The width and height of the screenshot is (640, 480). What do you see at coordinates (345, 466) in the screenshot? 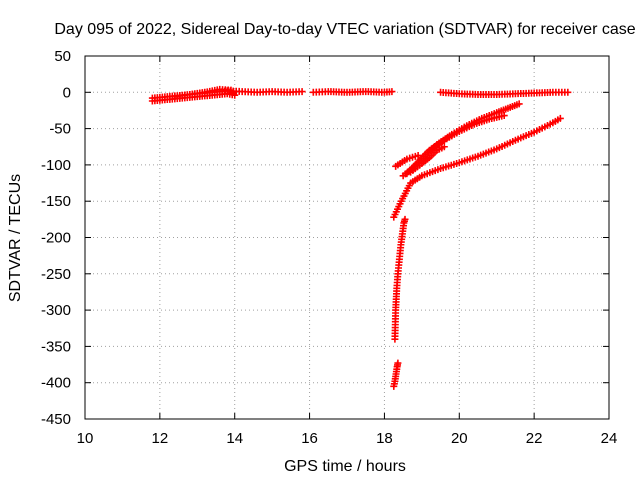
I see `x-axis-label: GPS time / hours` at bounding box center [345, 466].